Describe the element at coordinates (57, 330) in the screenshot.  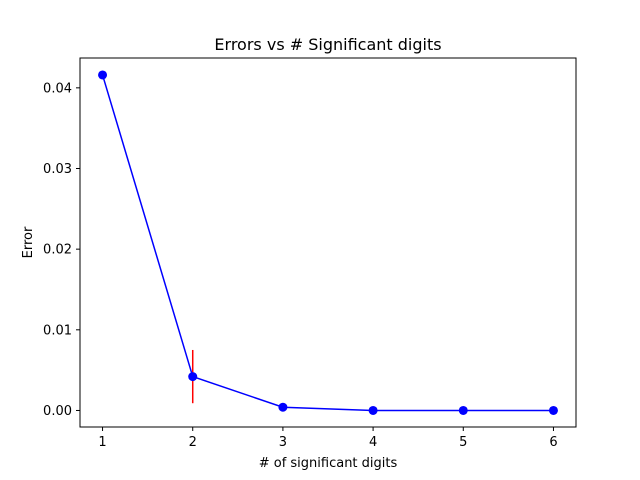
I see `y-tick-label: 0.01` at that location.